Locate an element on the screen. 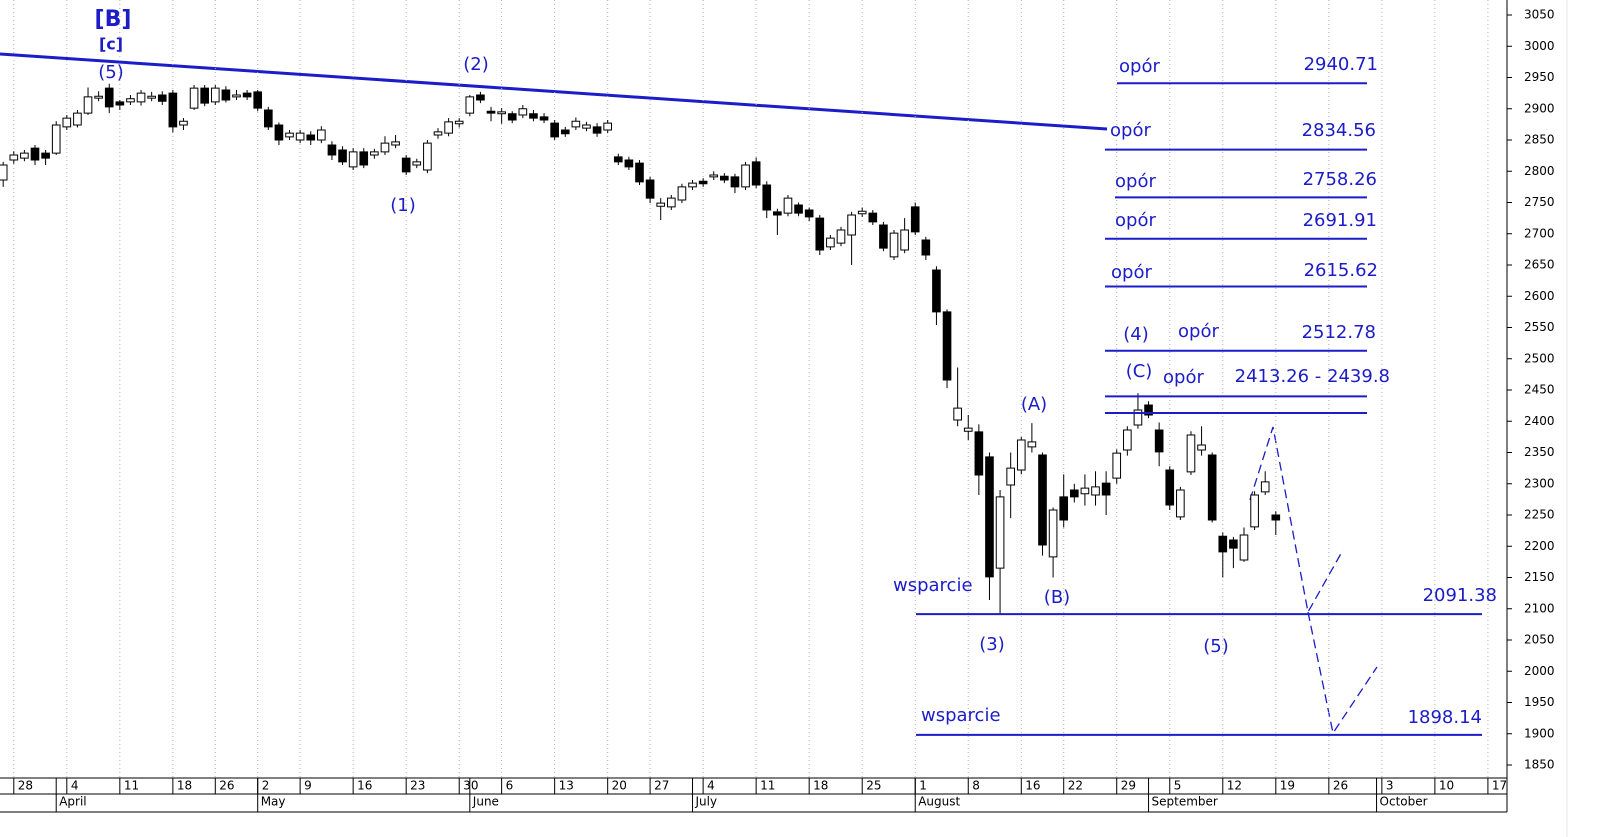 The image size is (1615, 837). y-tick-label: 2250 is located at coordinates (1539, 515).